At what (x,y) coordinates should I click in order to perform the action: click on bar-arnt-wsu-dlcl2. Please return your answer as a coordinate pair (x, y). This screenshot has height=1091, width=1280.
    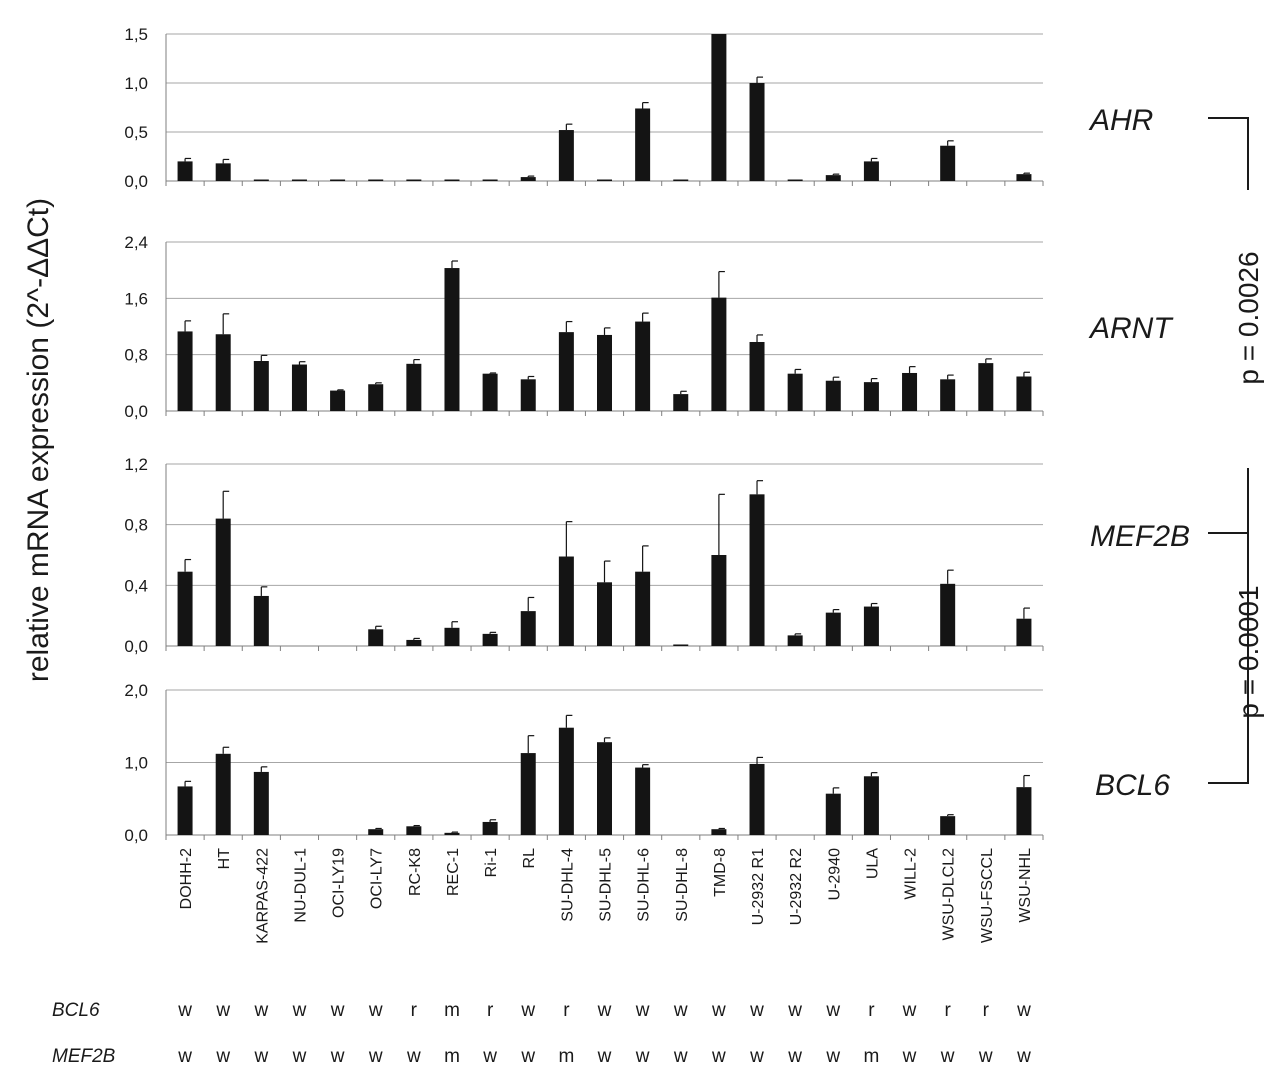
    Looking at the image, I should click on (948, 395).